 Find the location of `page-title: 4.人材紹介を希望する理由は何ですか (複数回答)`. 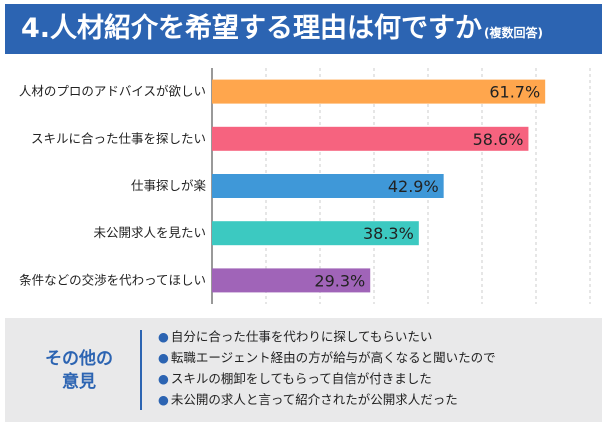

page-title: 4.人材紹介を希望する理由は何ですか (複数回答) is located at coordinates (282, 31).